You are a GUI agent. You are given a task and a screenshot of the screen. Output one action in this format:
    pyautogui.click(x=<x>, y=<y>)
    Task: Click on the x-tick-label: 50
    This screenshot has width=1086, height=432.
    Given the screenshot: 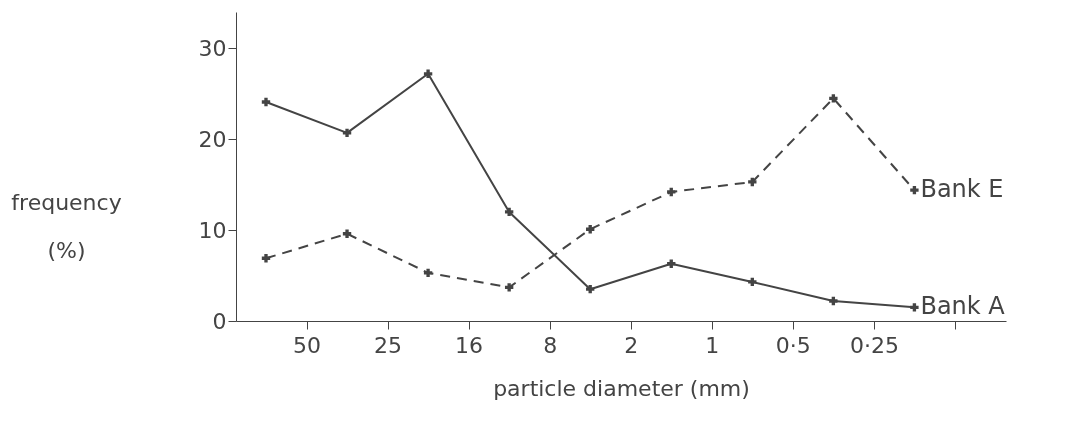 What is the action you would take?
    pyautogui.click(x=307, y=345)
    